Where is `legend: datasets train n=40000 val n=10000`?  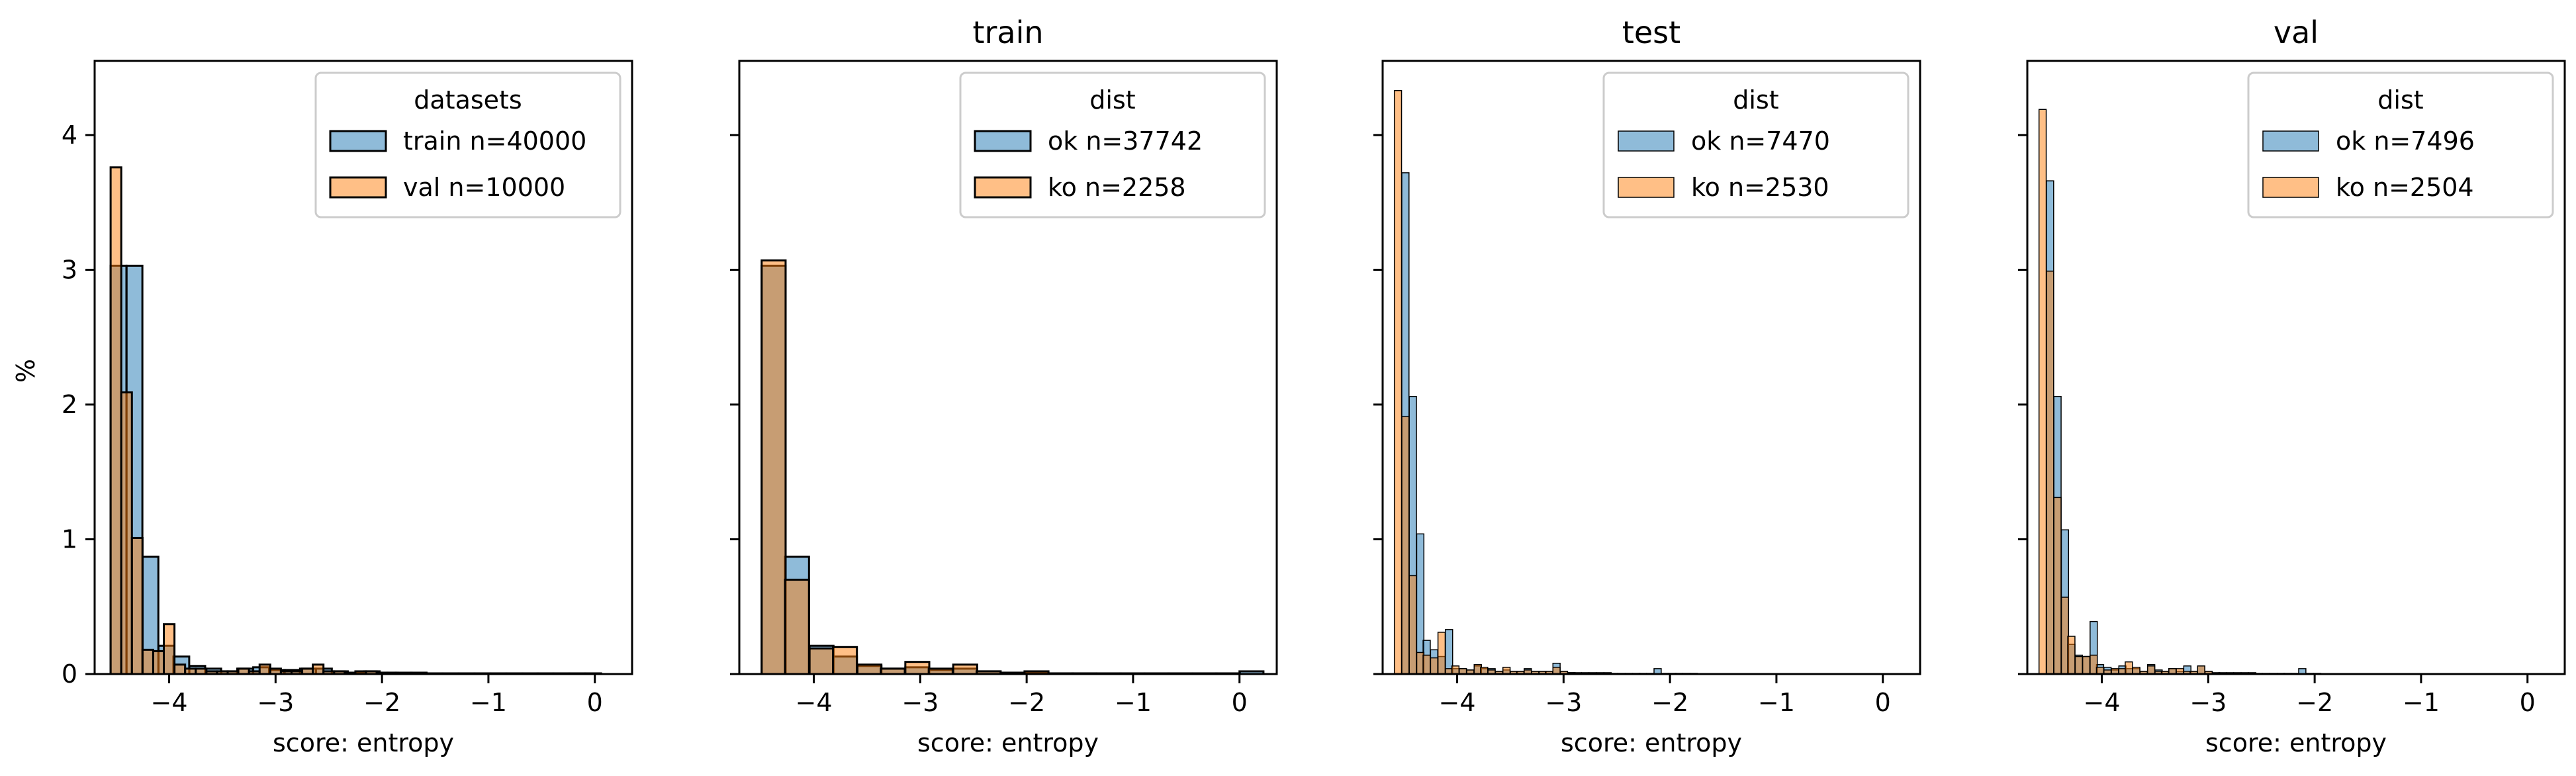
legend: datasets train n=40000 val n=10000 is located at coordinates (468, 145).